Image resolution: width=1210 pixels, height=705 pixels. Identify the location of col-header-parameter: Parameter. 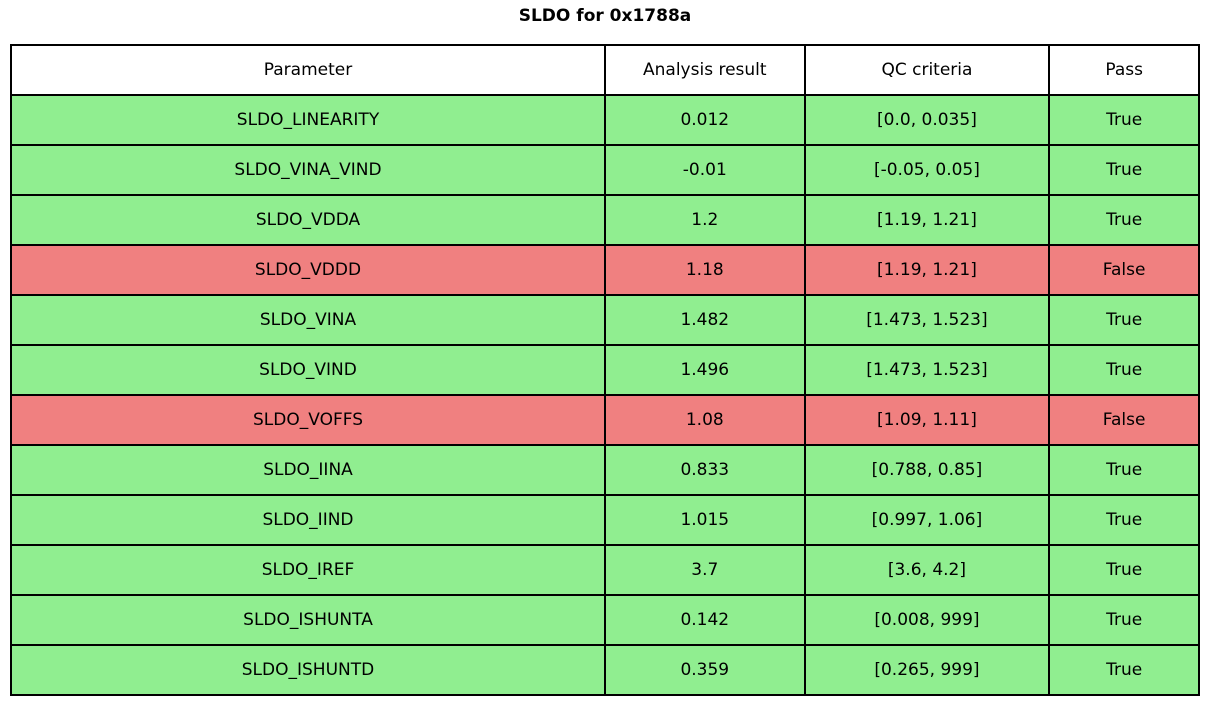
(308, 70).